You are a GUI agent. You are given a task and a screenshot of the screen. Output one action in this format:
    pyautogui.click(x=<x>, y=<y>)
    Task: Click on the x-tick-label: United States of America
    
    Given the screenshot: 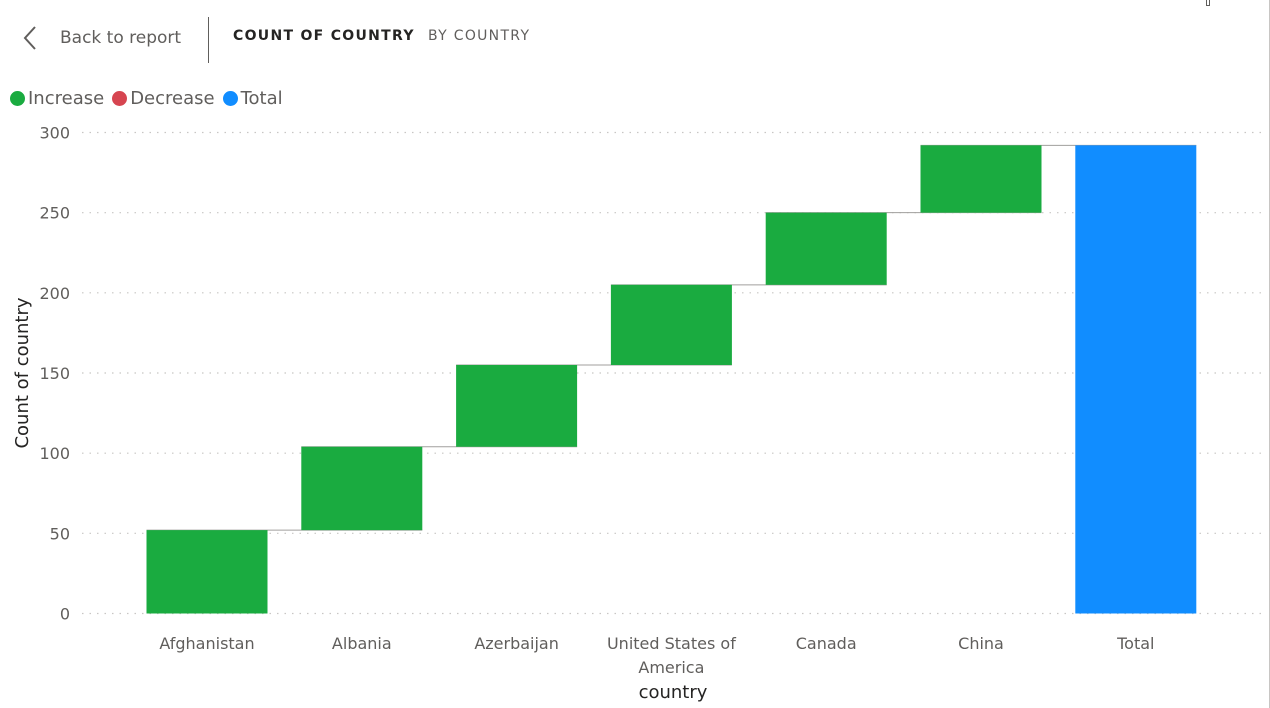 What is the action you would take?
    pyautogui.click(x=671, y=655)
    